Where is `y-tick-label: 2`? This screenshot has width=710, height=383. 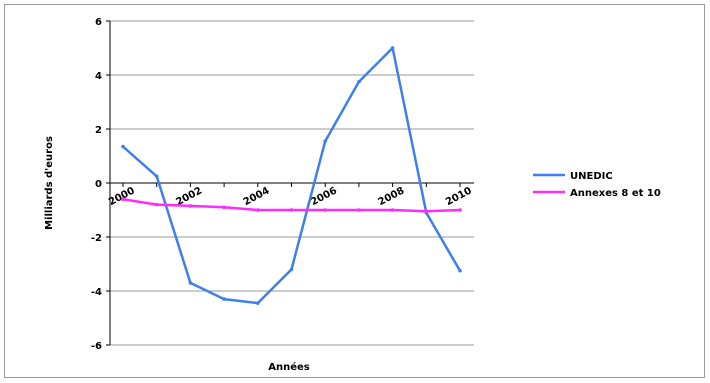
y-tick-label: 2 is located at coordinates (98, 130).